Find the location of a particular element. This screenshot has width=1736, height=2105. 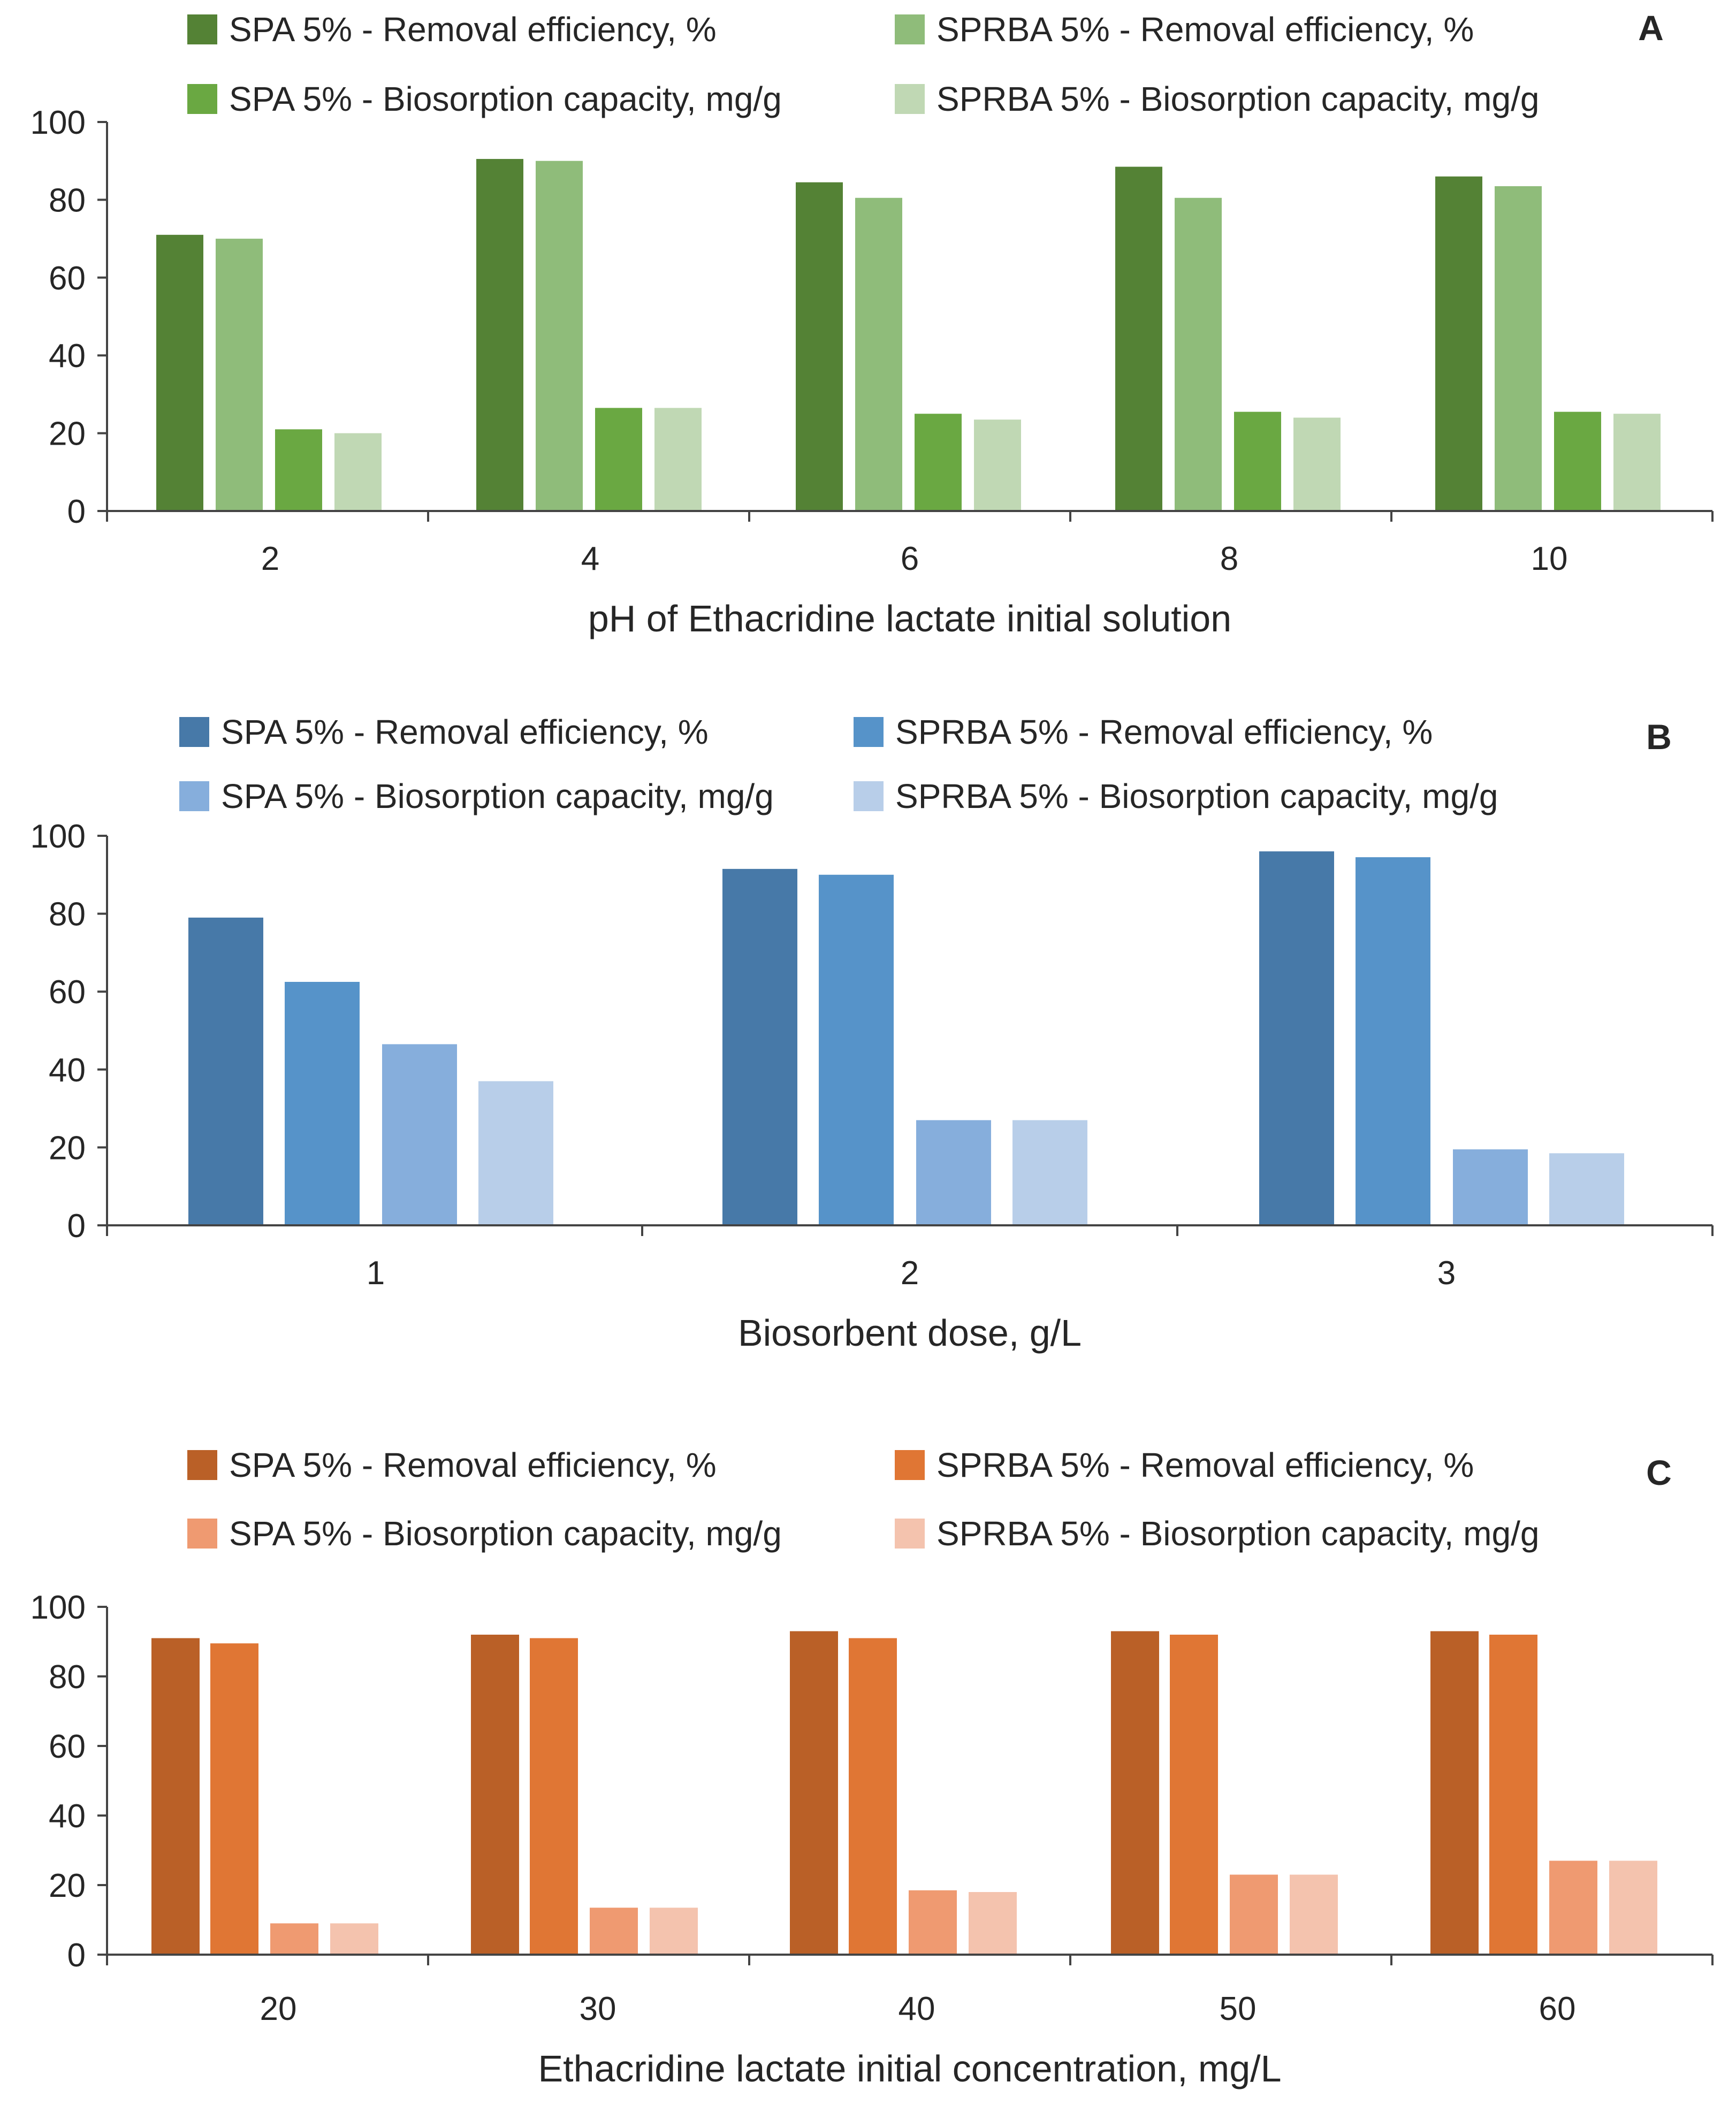

x-tick-label: 30 is located at coordinates (598, 2009).